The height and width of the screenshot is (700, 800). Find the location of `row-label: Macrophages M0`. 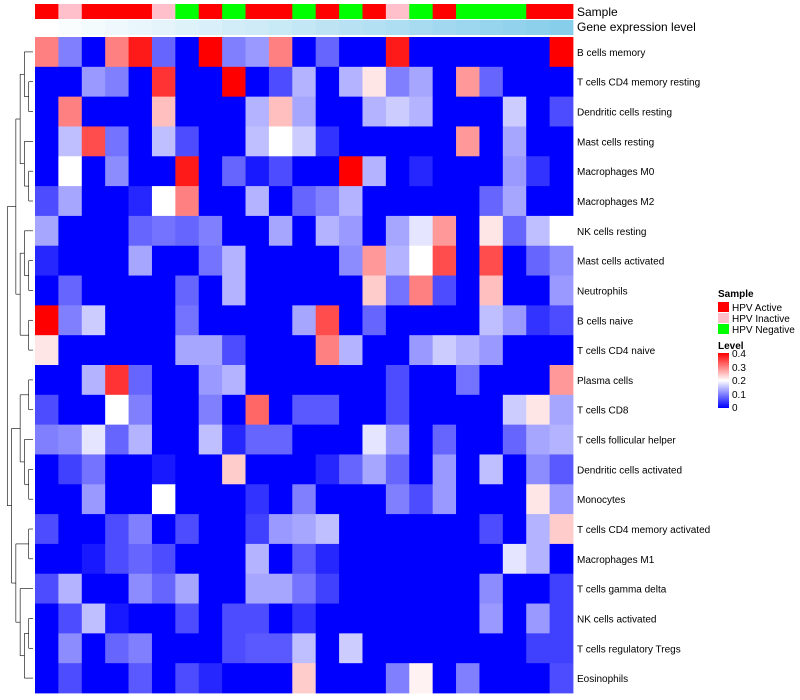

row-label: Macrophages M0 is located at coordinates (616, 172).